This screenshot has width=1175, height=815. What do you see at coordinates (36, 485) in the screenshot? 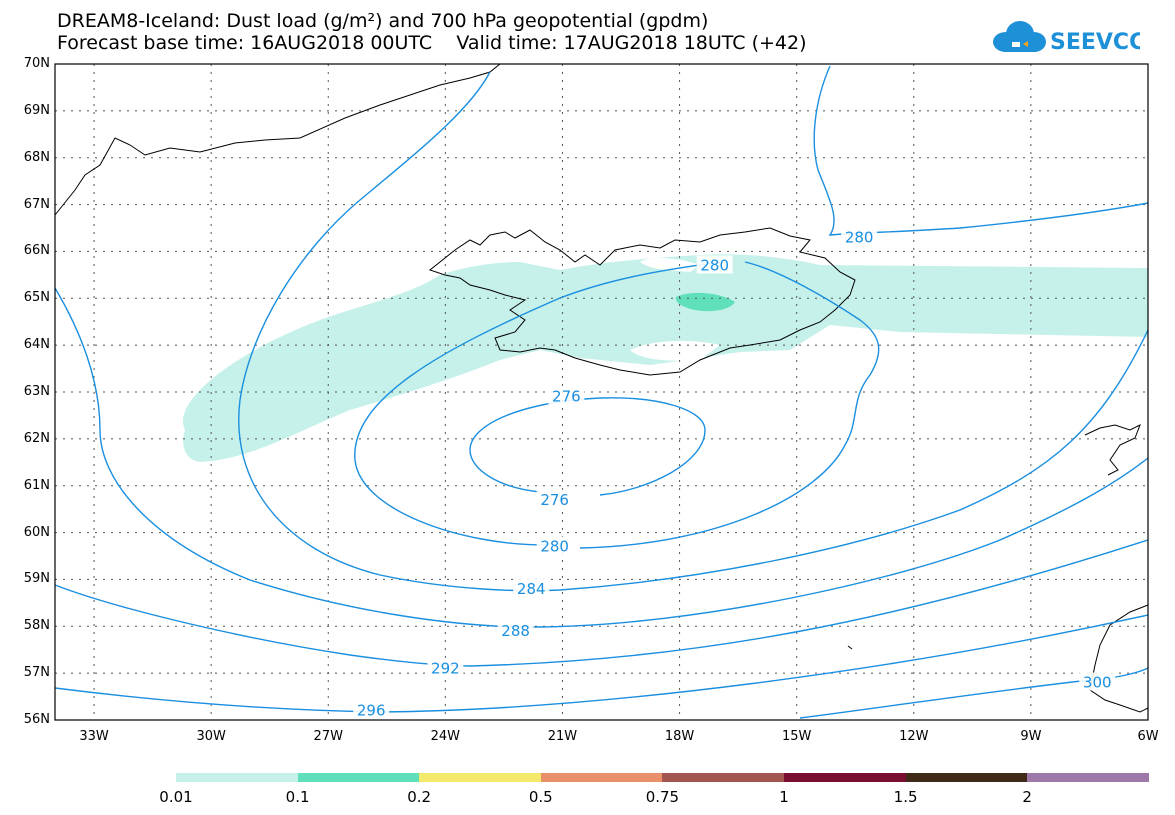
I see `lat-label: 61N` at bounding box center [36, 485].